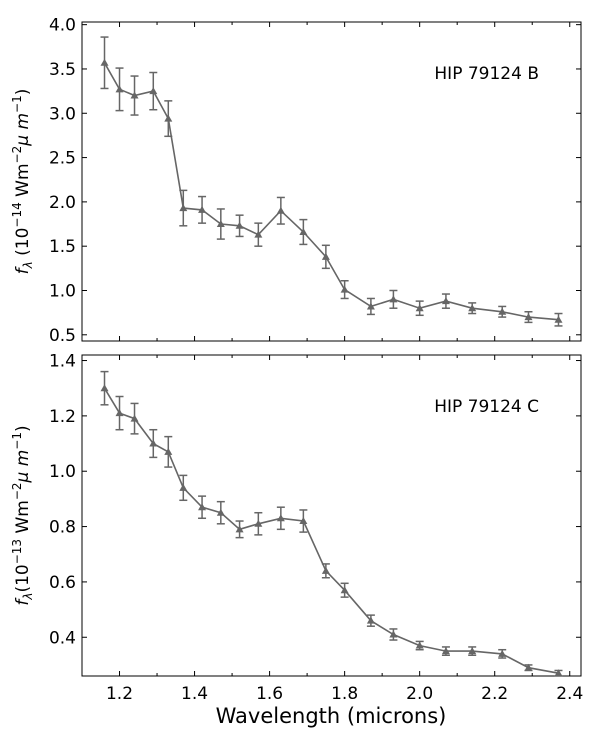  What do you see at coordinates (486, 74) in the screenshot?
I see `panel-label: HIP 79124 B` at bounding box center [486, 74].